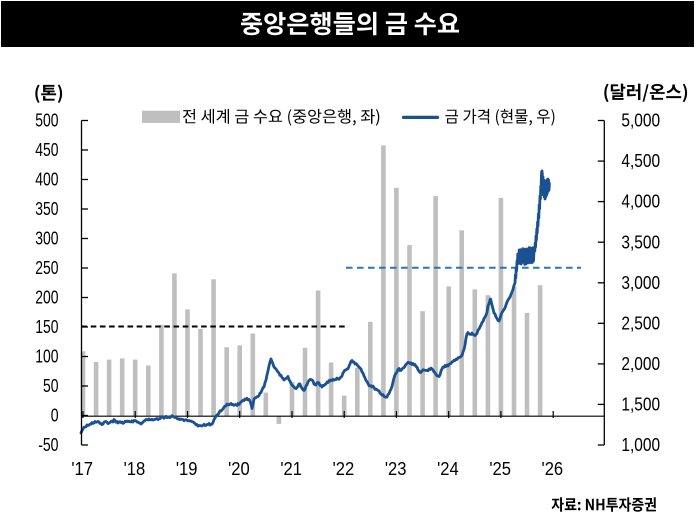 The image size is (696, 528). What do you see at coordinates (187, 469) in the screenshot?
I see `svg-text: '19` at bounding box center [187, 469].